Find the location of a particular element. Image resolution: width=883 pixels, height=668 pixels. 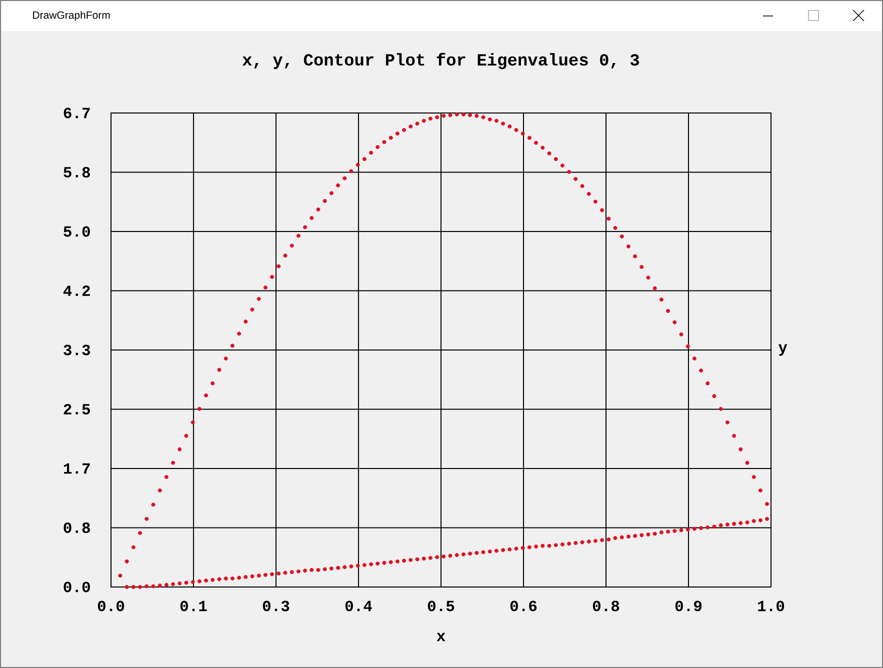

x-tick-label: 0.8 is located at coordinates (606, 606).